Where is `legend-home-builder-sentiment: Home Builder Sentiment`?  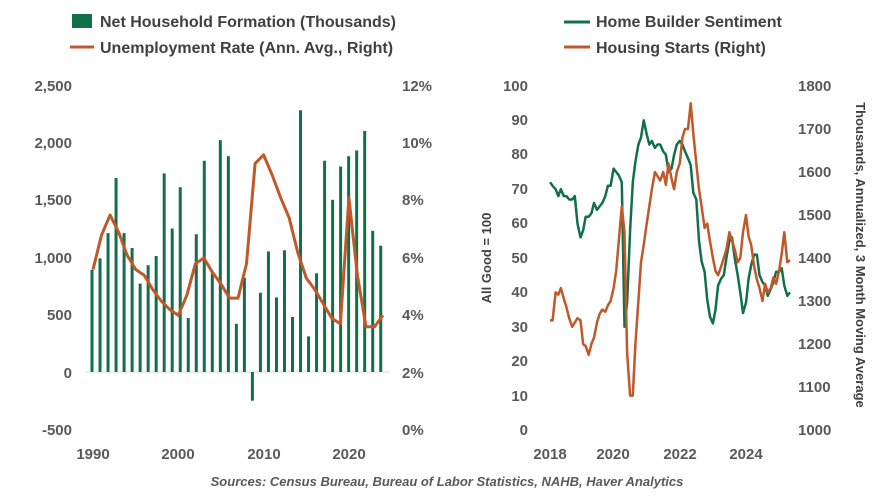 legend-home-builder-sentiment: Home Builder Sentiment is located at coordinates (689, 22).